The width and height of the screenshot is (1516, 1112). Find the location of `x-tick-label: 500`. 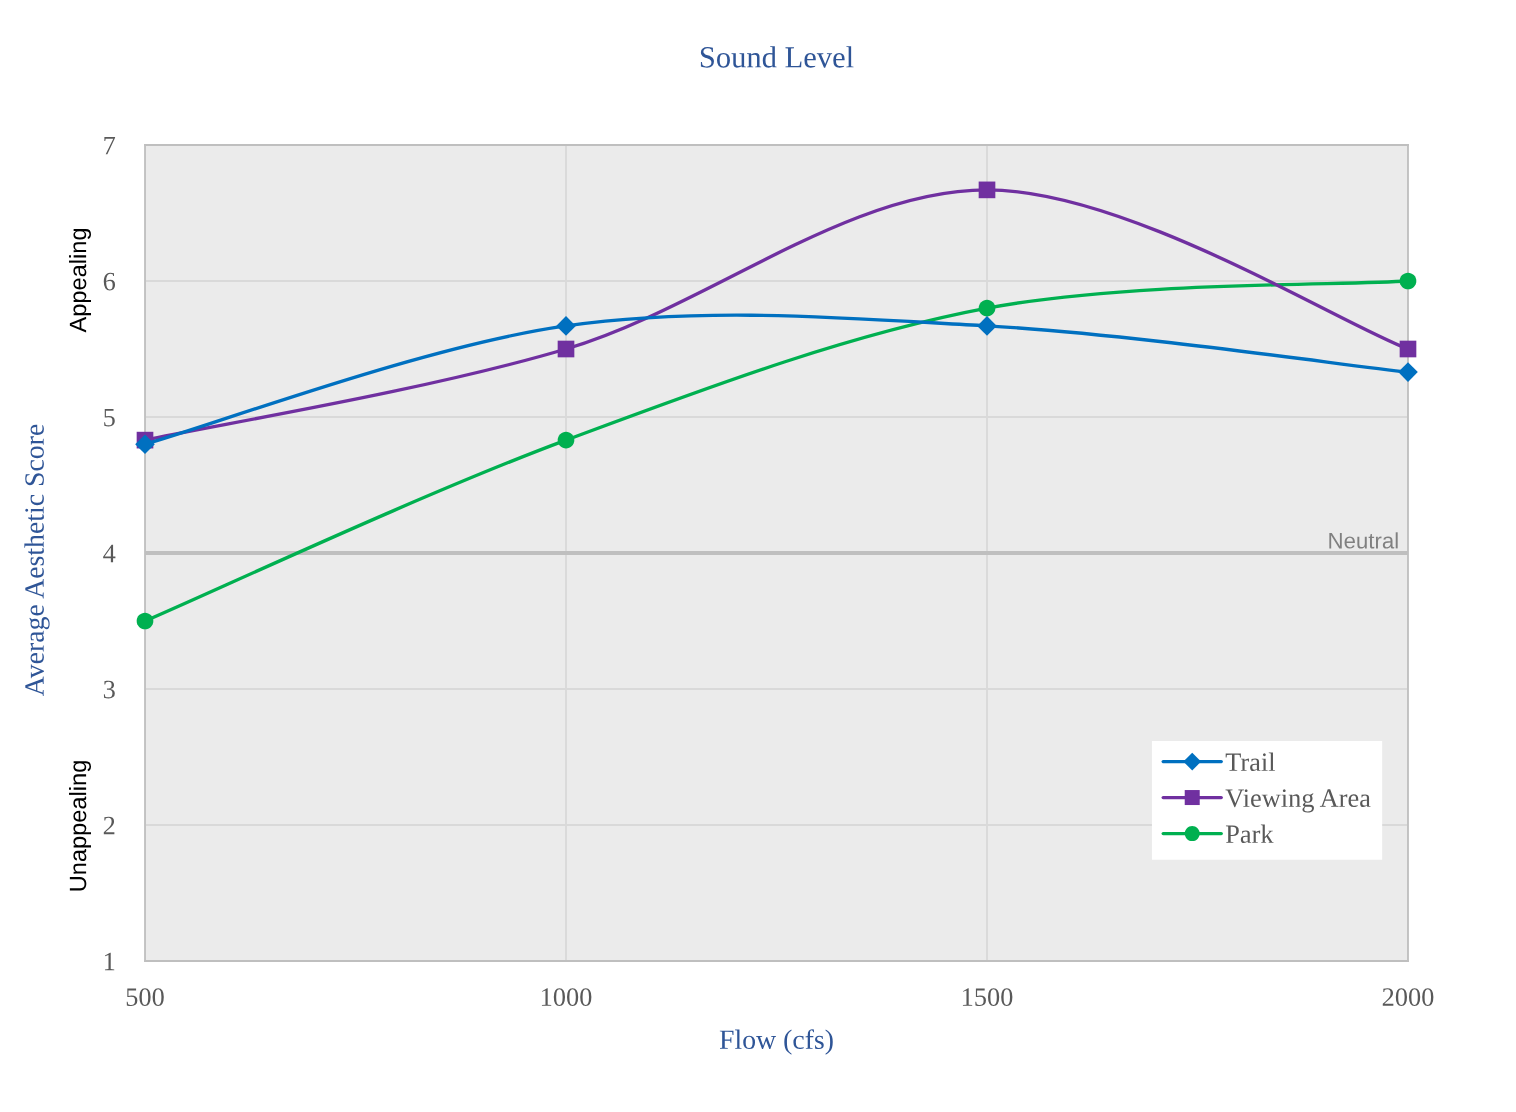

x-tick-label: 500 is located at coordinates (145, 997).